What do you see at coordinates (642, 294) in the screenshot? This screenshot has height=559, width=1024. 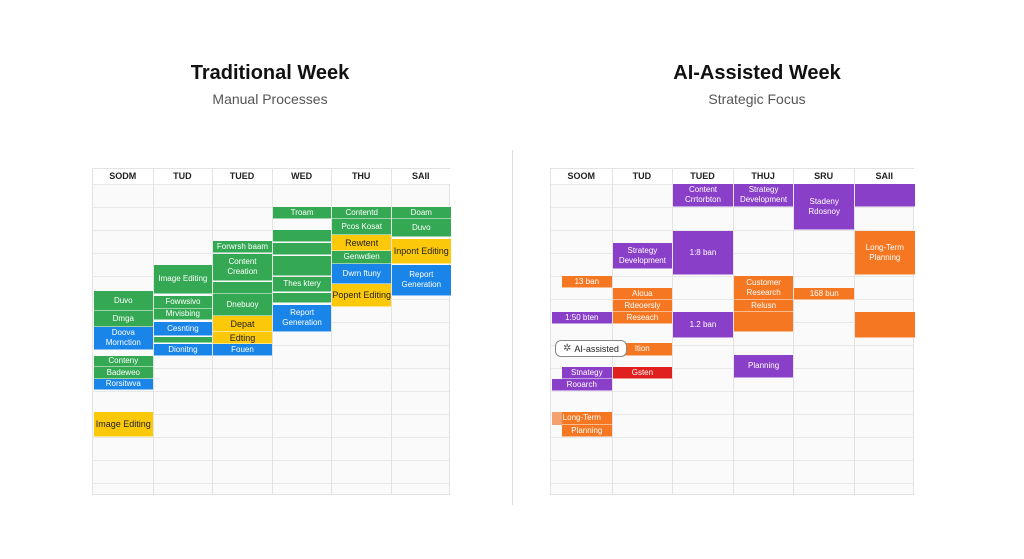 I see `event-block: Aloua` at bounding box center [642, 294].